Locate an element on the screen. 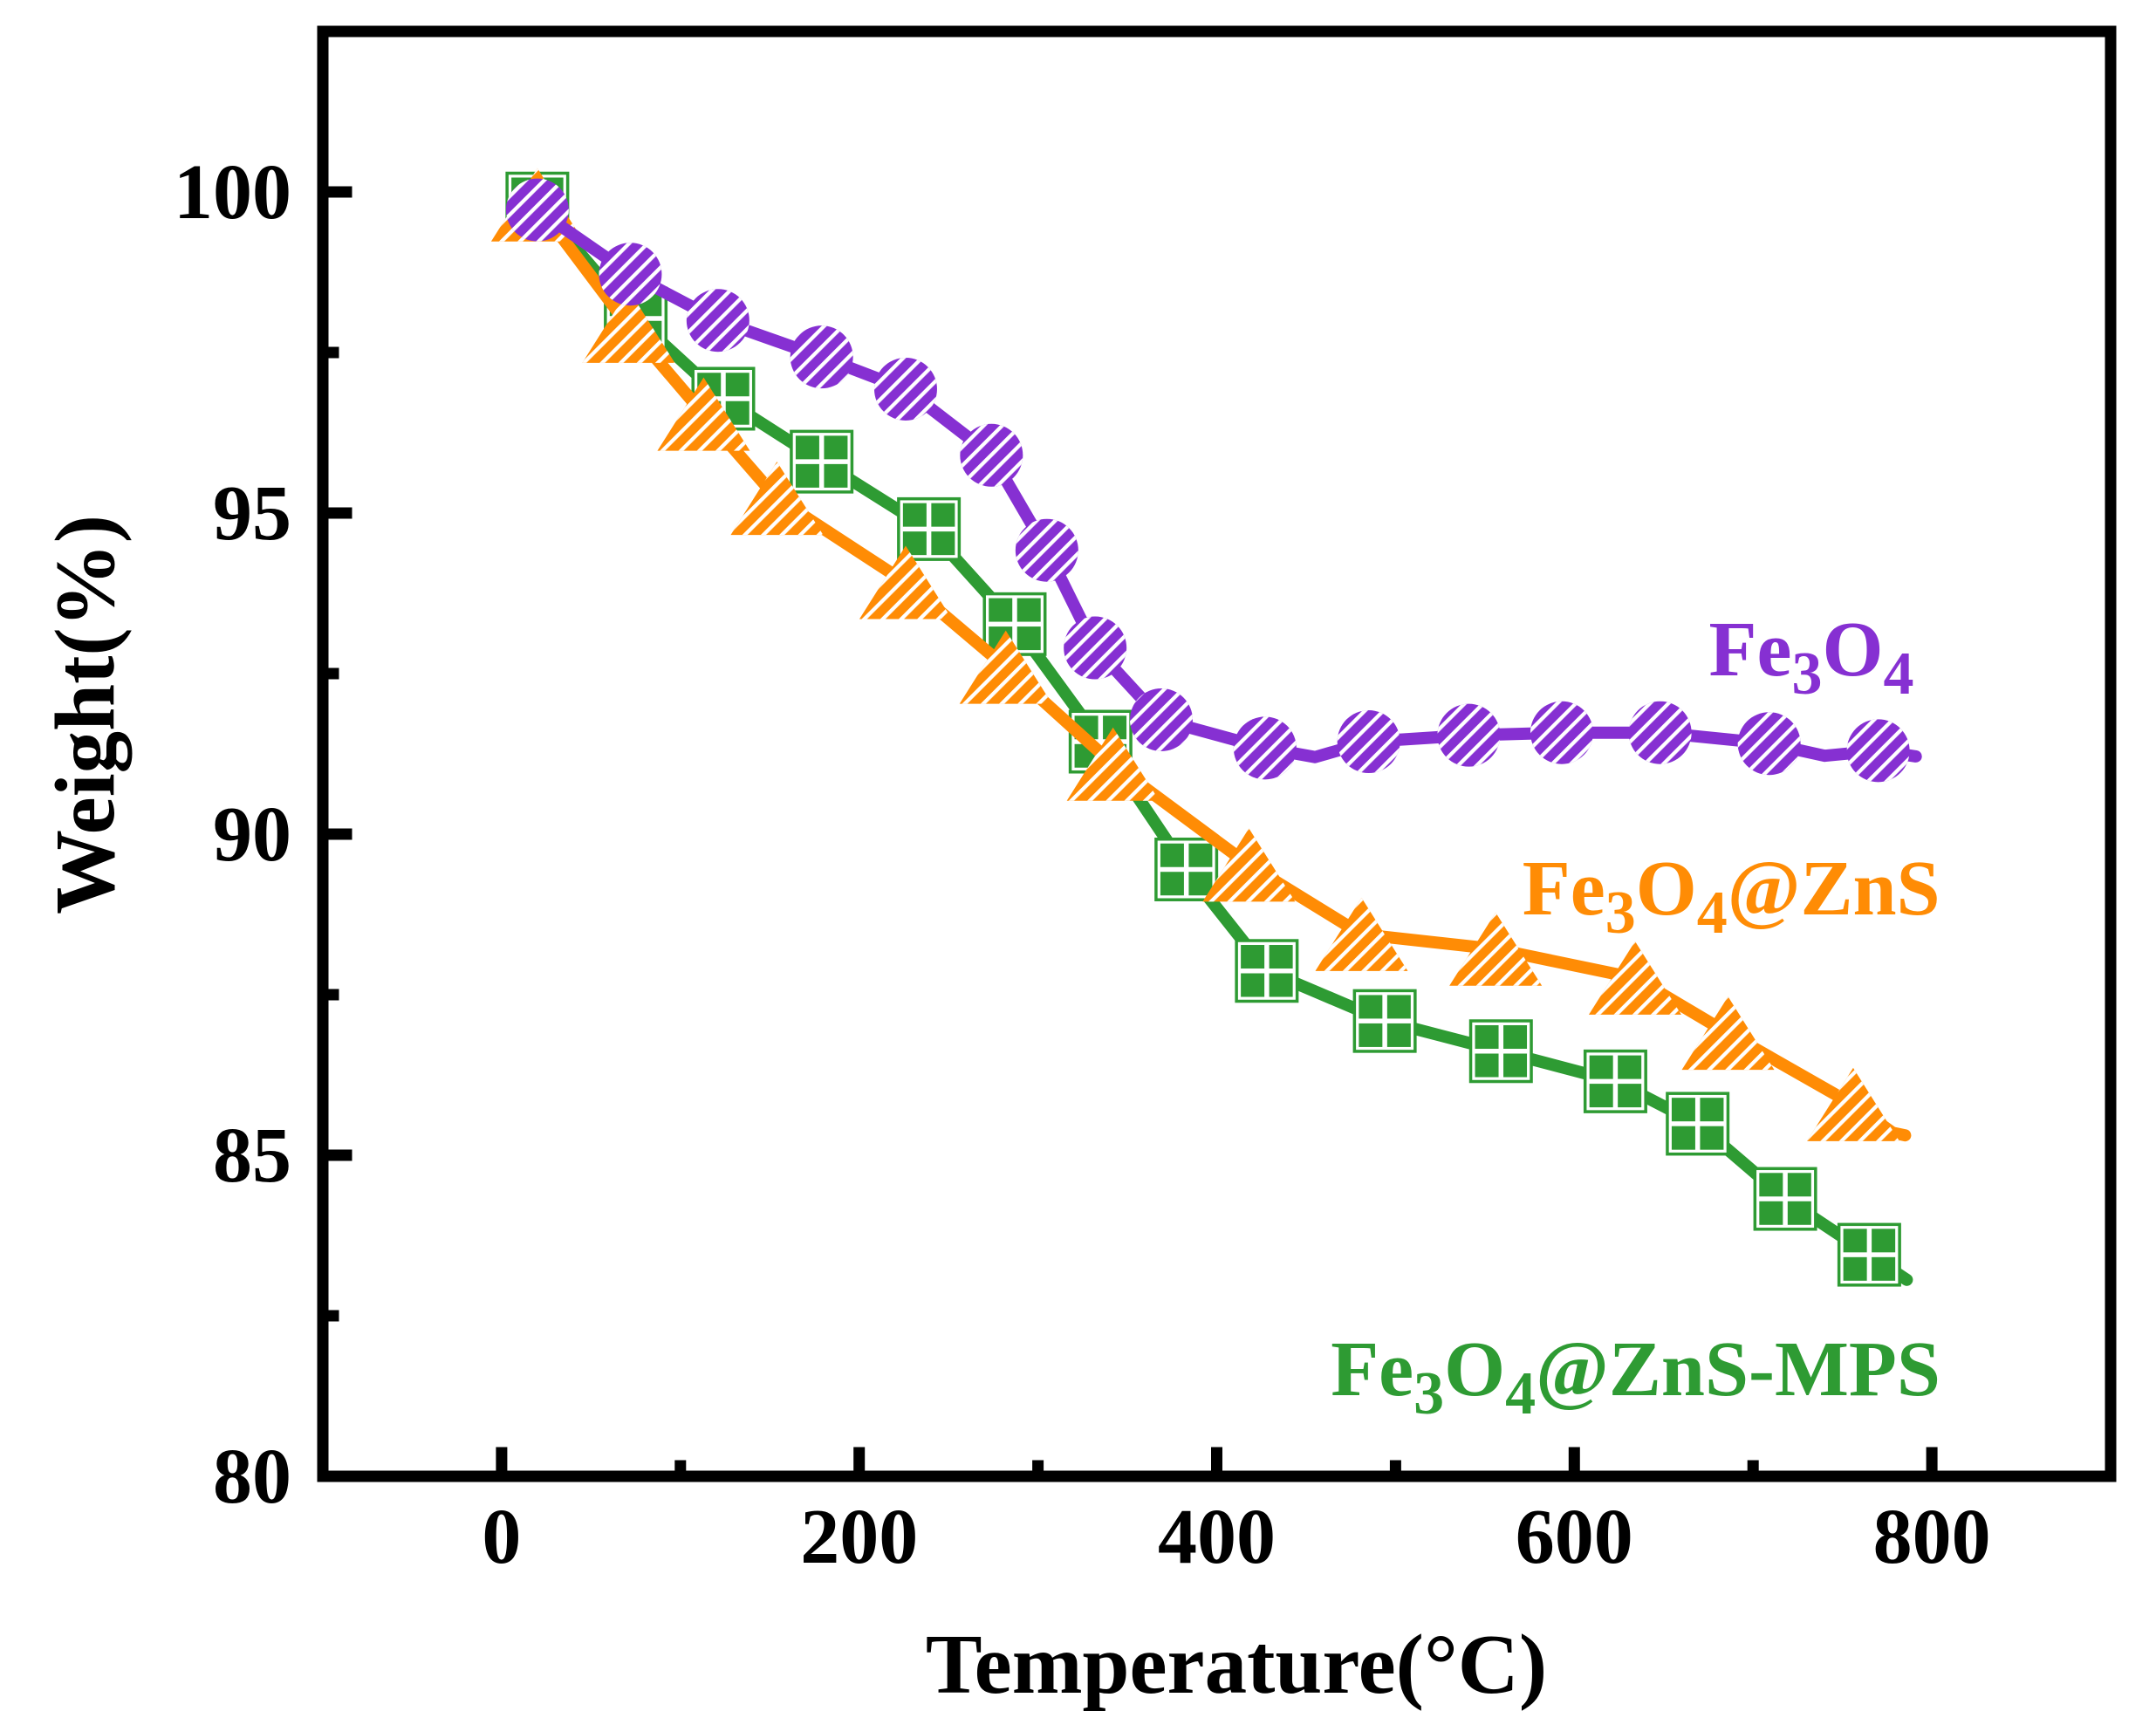 The width and height of the screenshot is (2156, 1718). x-axis-title: Temperature(°C) is located at coordinates (1236, 1664).